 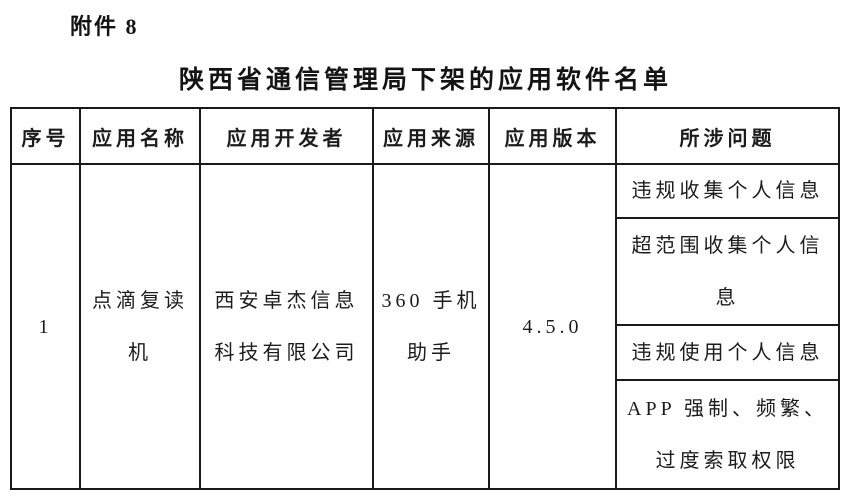 I want to click on column-header-source: 应用来源, so click(x=431, y=136).